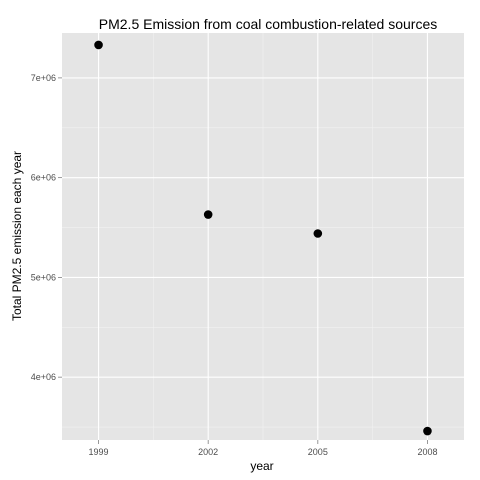 Image resolution: width=480 pixels, height=480 pixels. I want to click on y-axis-ticks: 4e+06 5e+06 6e+06 7e+06, so click(46, 227).